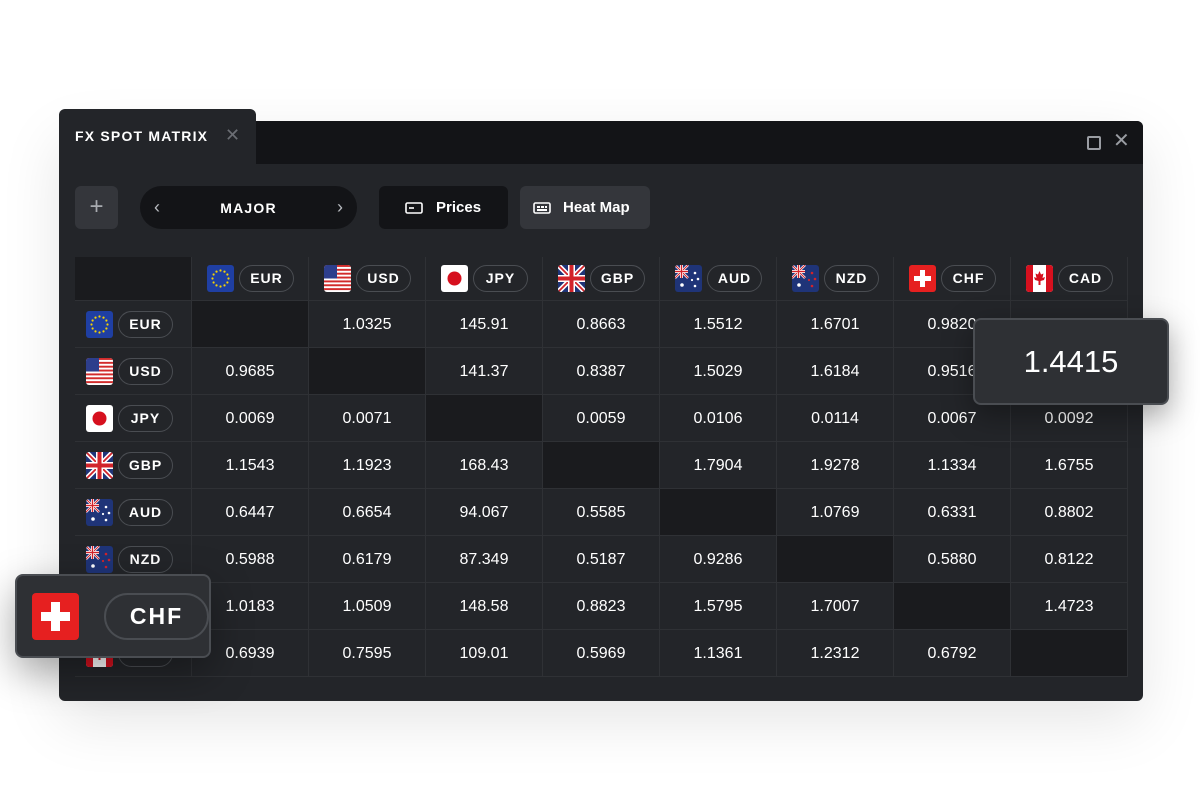 Image resolution: width=1200 pixels, height=810 pixels. What do you see at coordinates (601, 606) in the screenshot?
I see `matrix-cell: 0.8823` at bounding box center [601, 606].